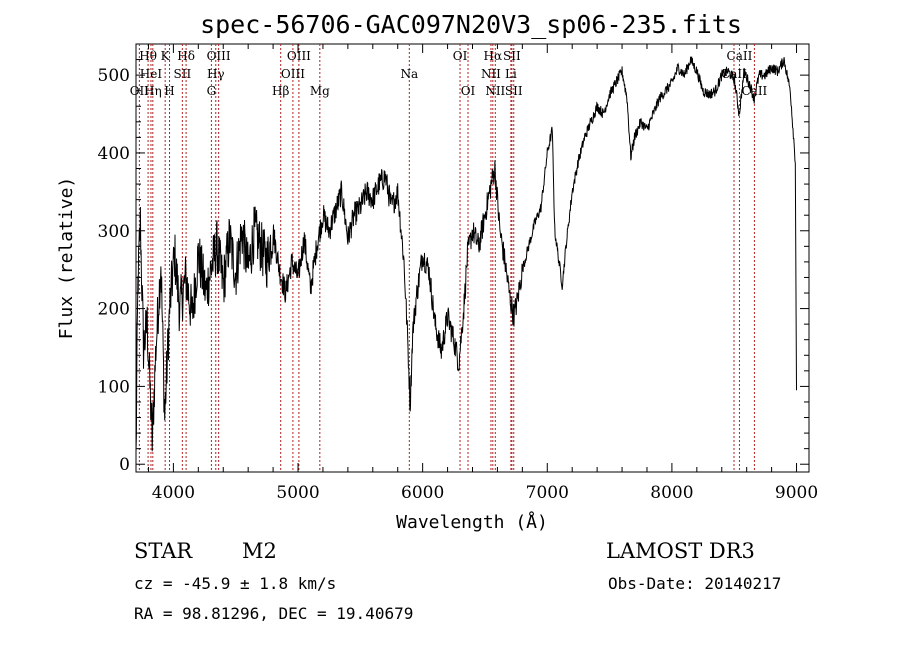 Image resolution: width=900 pixels, height=649 pixels. Describe the element at coordinates (280, 91) in the screenshot. I see `line-label-11: Hβ` at that location.